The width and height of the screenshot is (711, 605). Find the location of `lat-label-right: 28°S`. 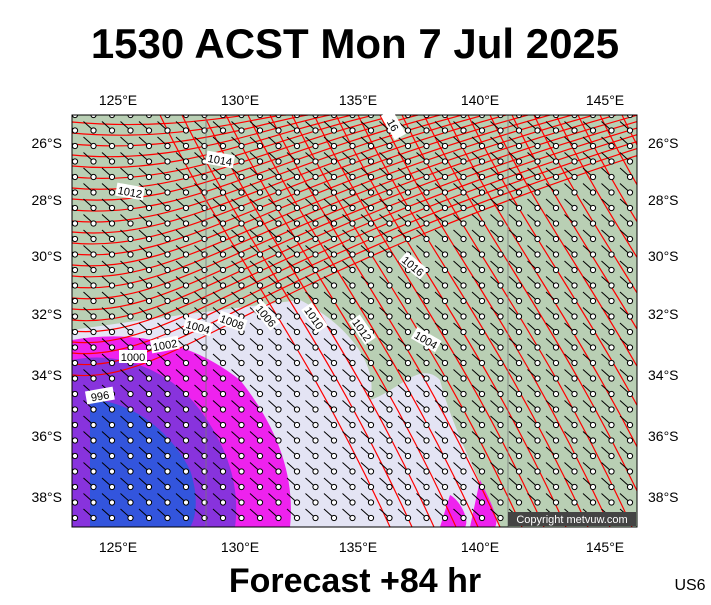

lat-label-right: 28°S is located at coordinates (663, 200).